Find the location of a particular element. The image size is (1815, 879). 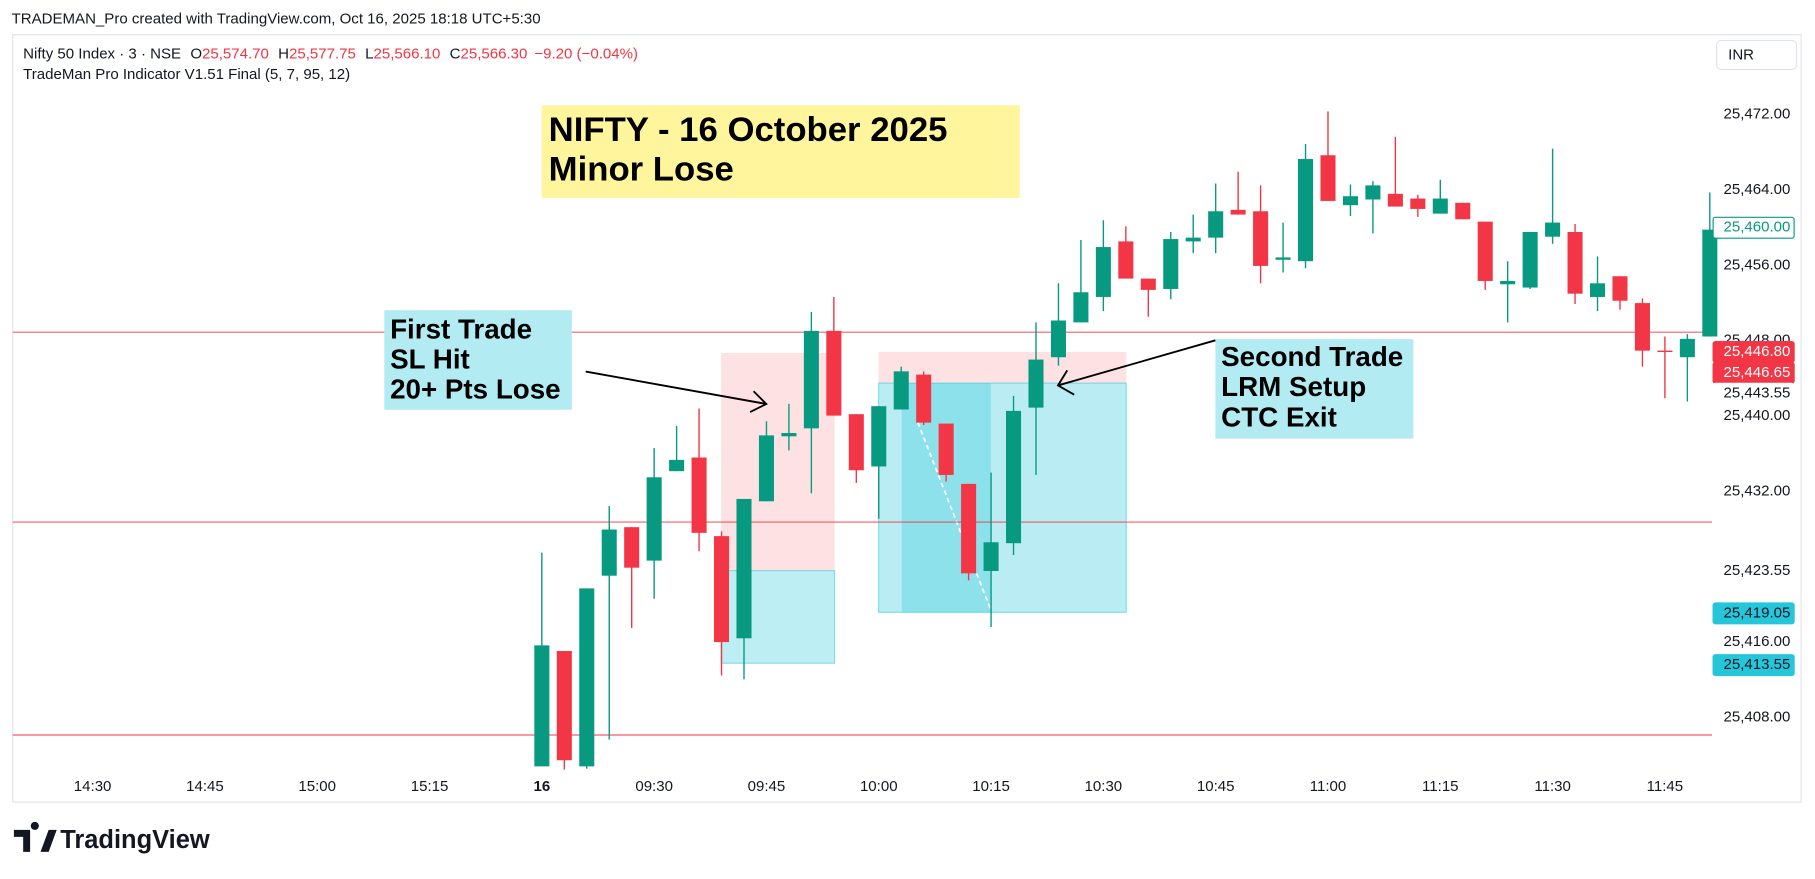

trade-path is located at coordinates (954, 516).